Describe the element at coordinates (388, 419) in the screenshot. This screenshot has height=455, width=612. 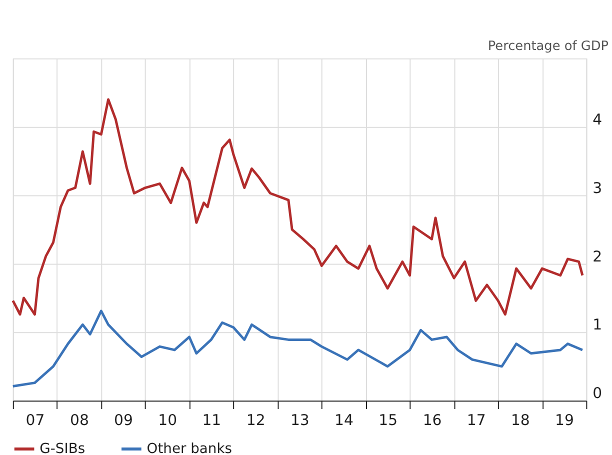
I see `x-tick-label: 15` at that location.